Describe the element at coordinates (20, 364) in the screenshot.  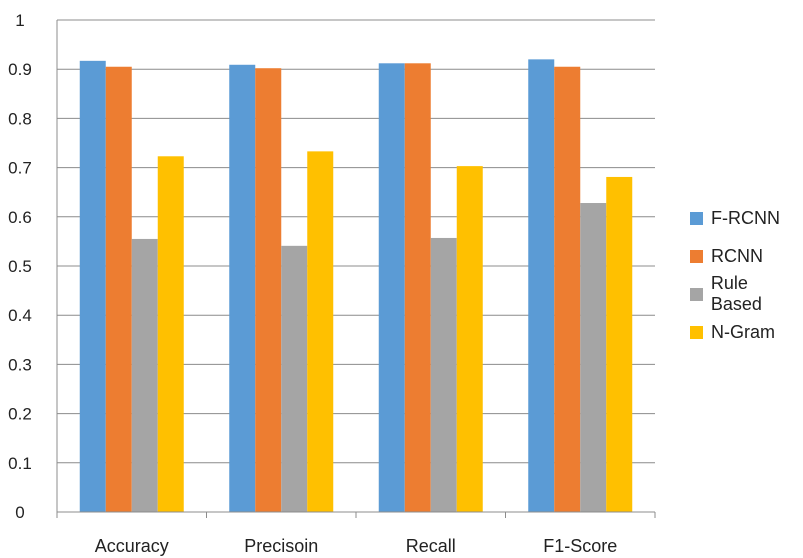
I see `y-tick-label: 0.3` at that location.